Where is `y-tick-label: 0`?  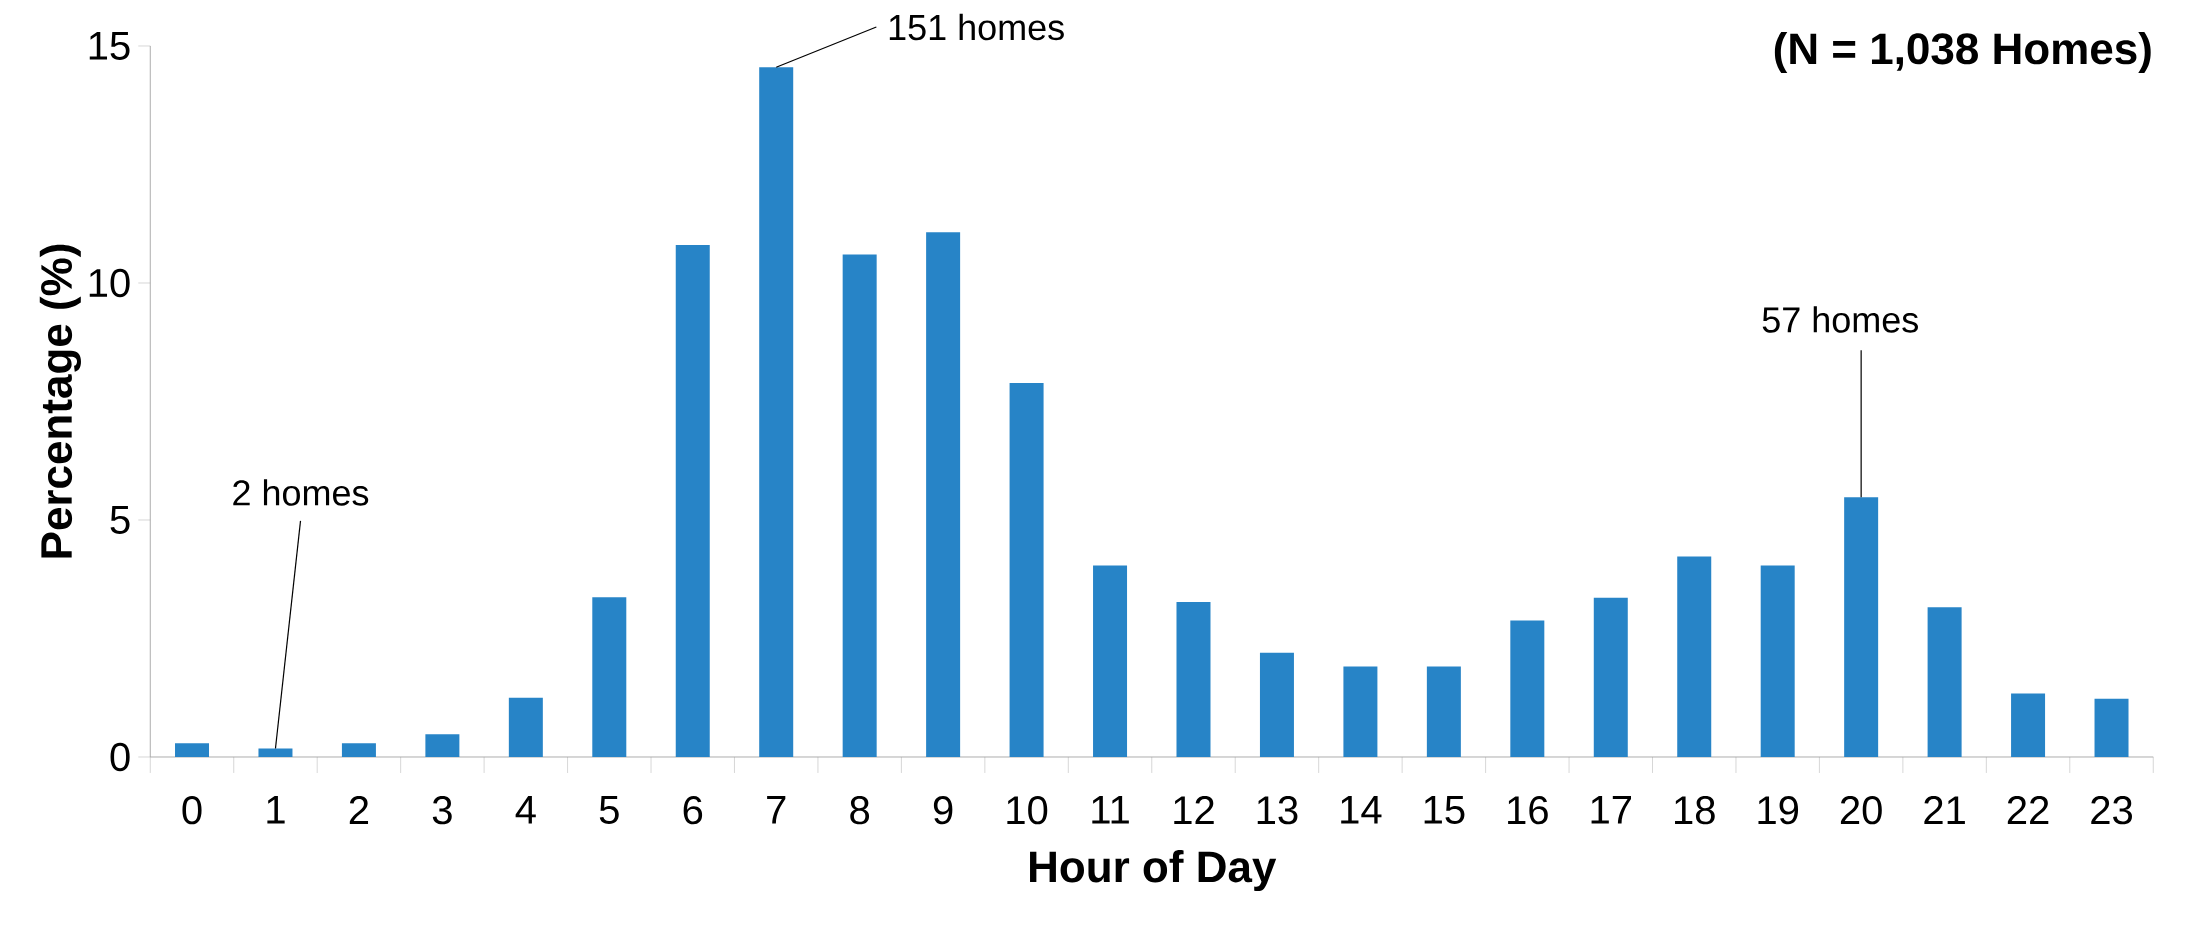 y-tick-label: 0 is located at coordinates (120, 757).